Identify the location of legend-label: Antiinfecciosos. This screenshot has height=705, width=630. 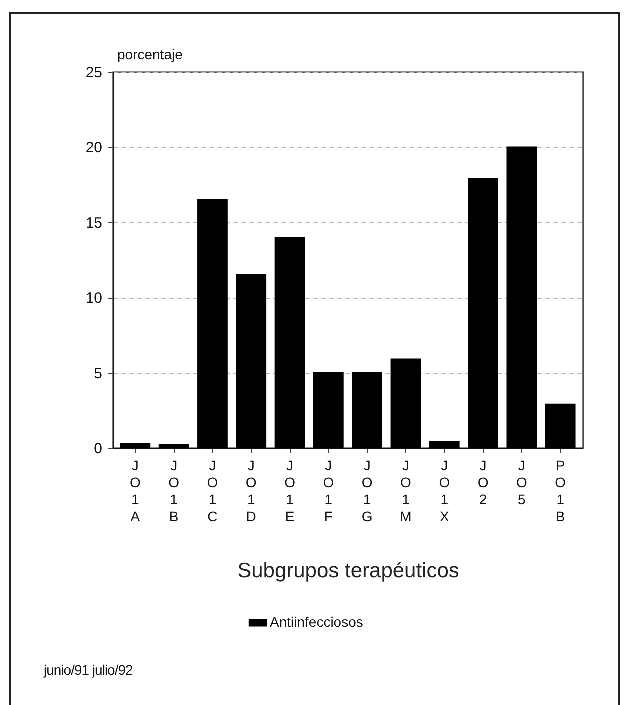
(317, 622).